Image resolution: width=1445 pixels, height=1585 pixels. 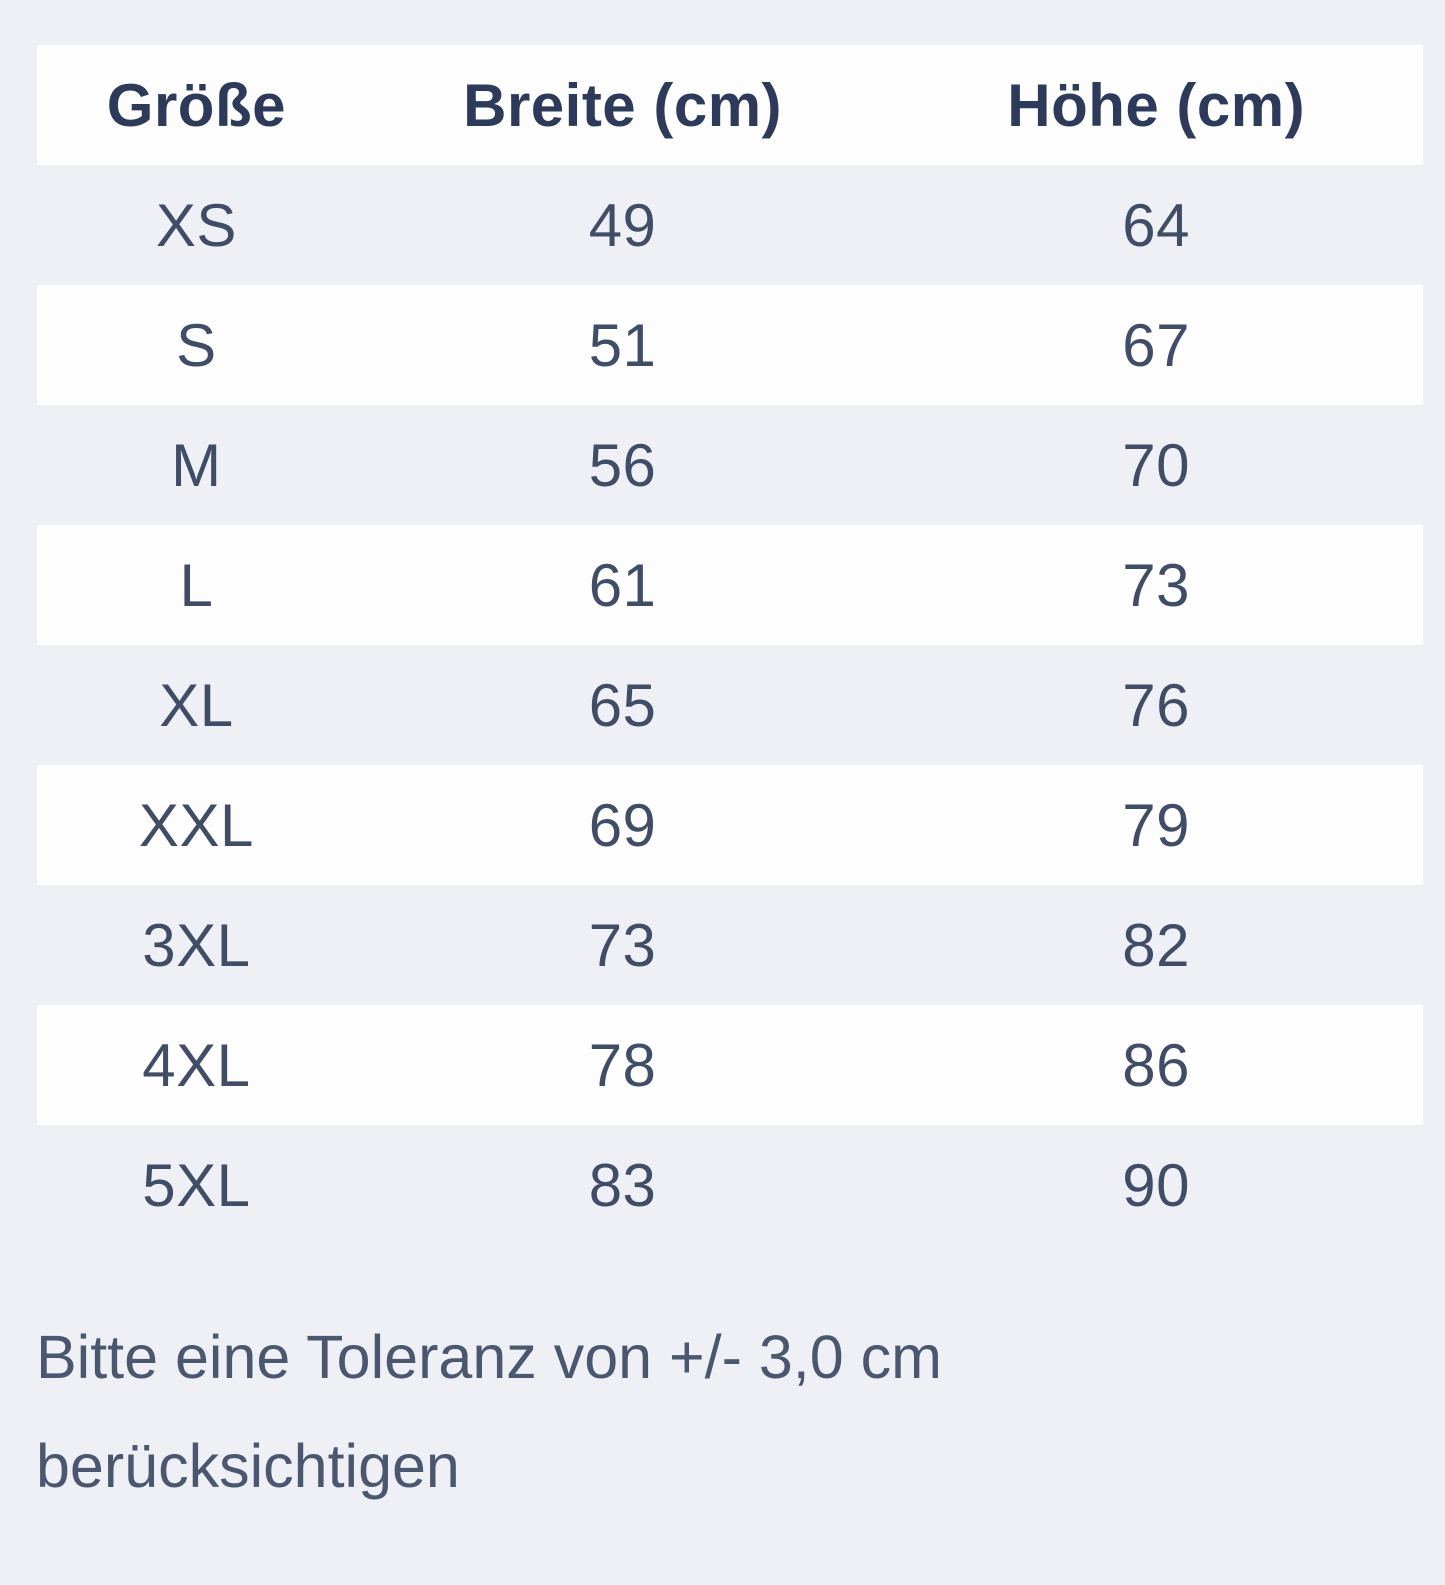 I want to click on table-row-s: S 51 67, so click(x=730, y=345).